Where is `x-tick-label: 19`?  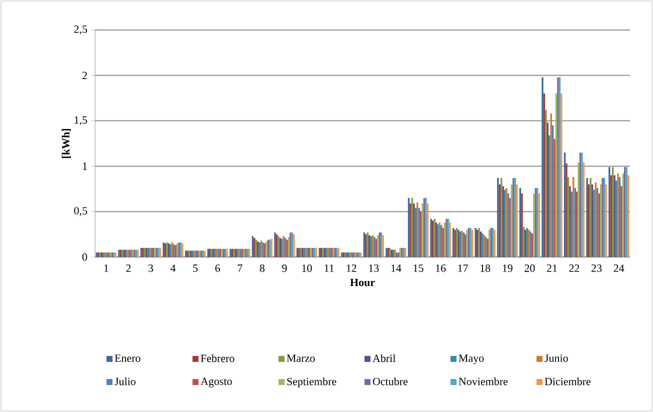 x-tick-label: 19 is located at coordinates (507, 268).